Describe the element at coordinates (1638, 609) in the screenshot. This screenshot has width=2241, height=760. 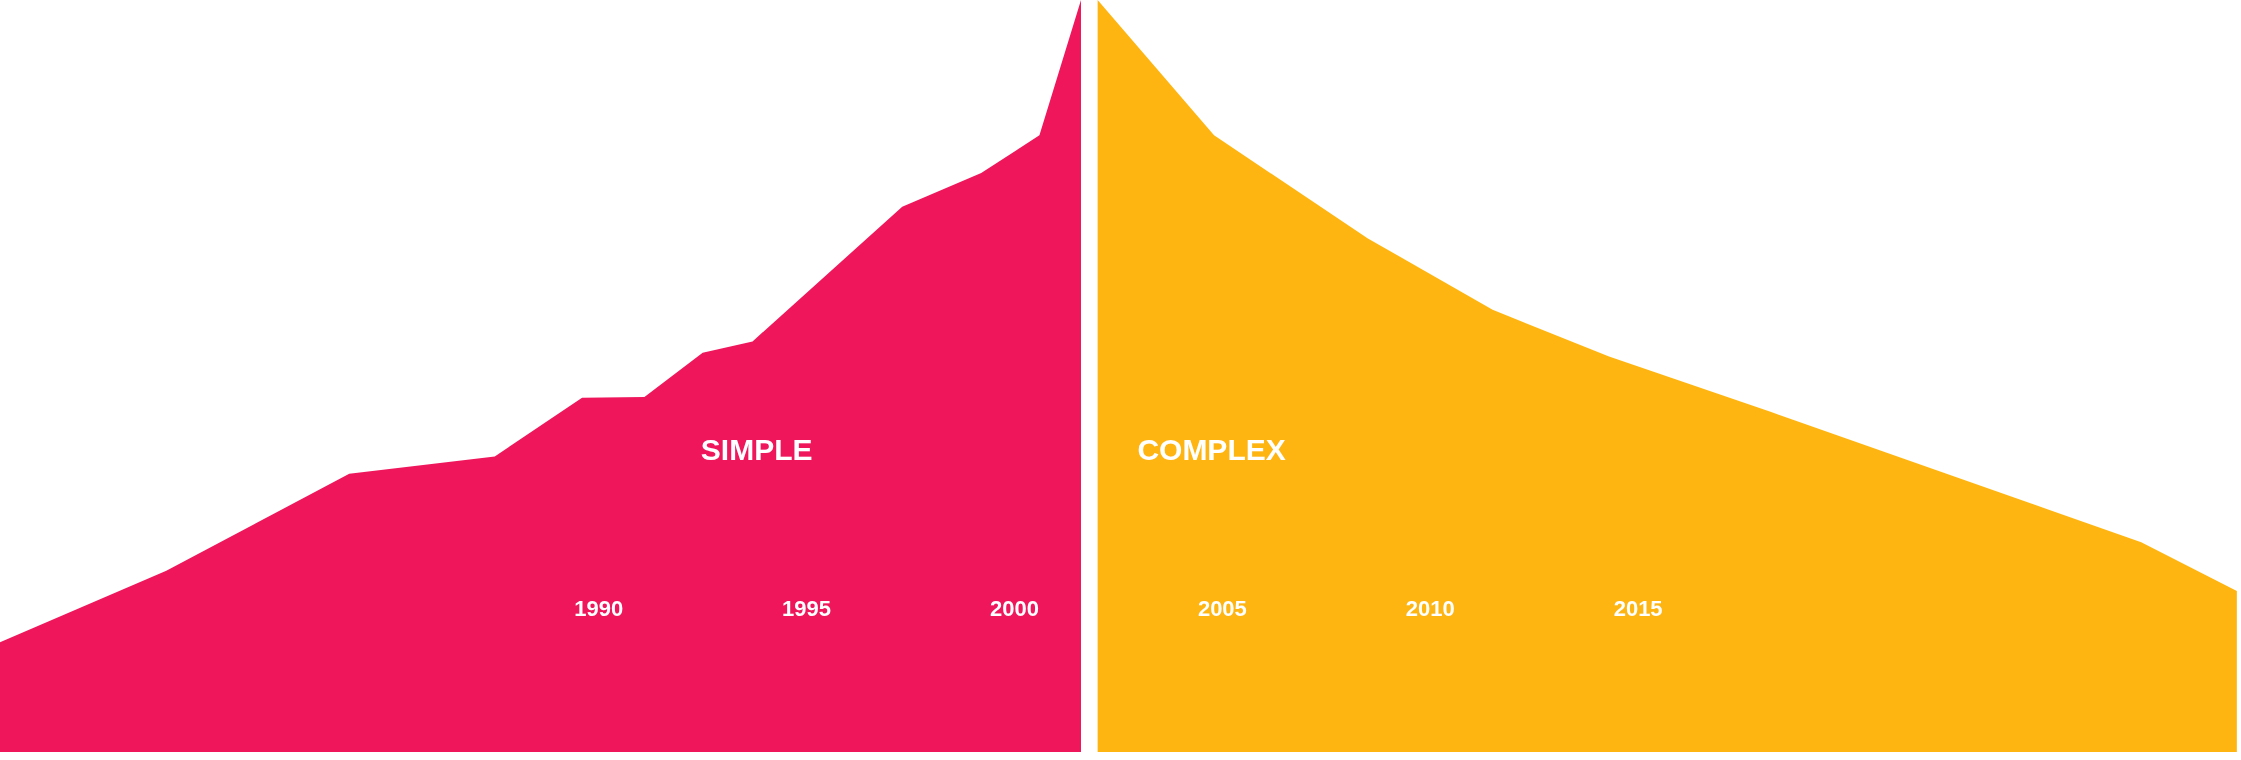
I see `x-tick-label: 2015` at that location.